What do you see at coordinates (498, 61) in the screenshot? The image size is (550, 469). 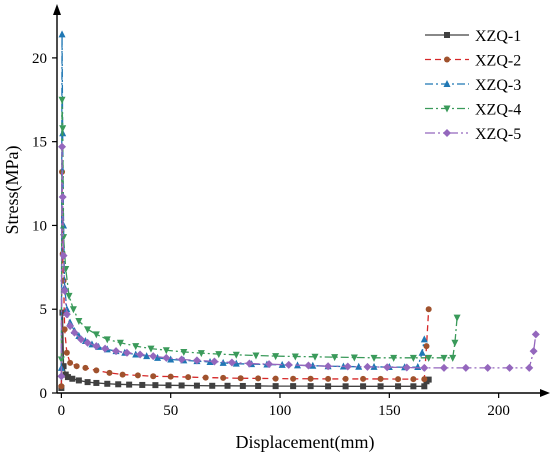 I see `legend-label: XZQ-2` at bounding box center [498, 61].